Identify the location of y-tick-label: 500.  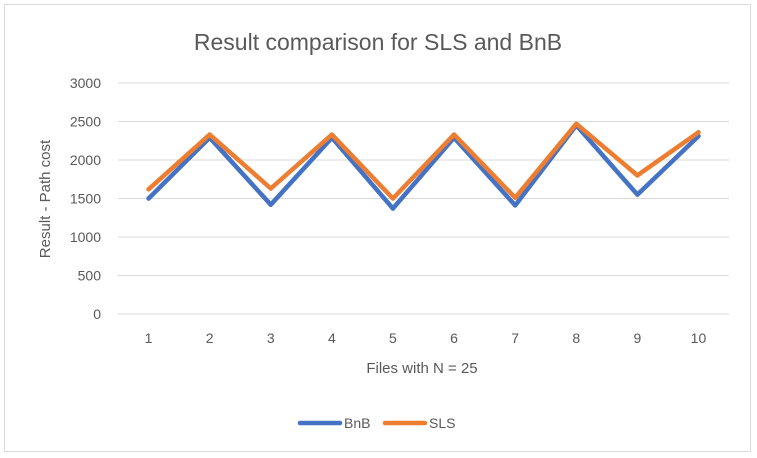
(90, 276).